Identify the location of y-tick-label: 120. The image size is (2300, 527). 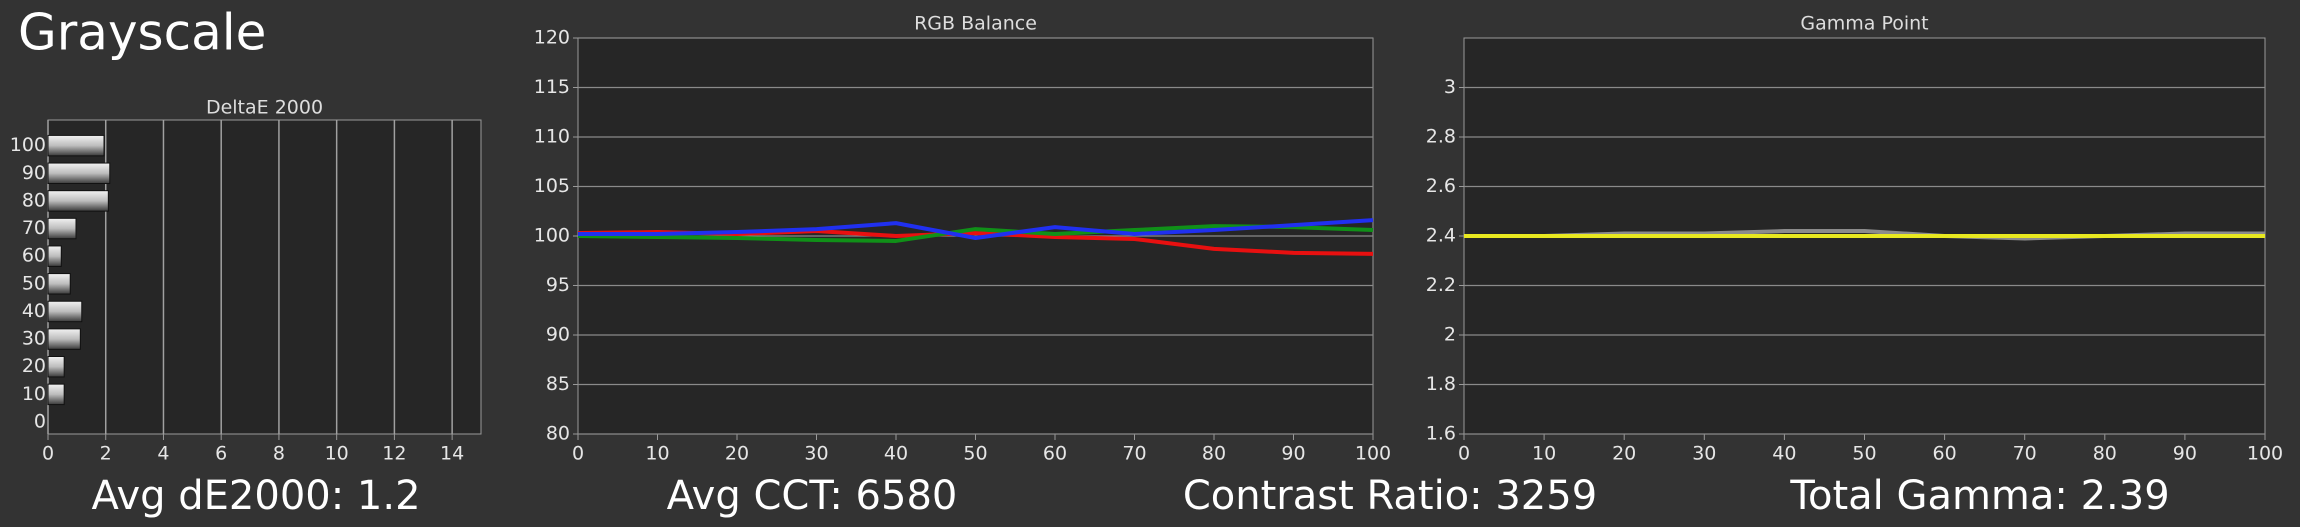
(552, 38).